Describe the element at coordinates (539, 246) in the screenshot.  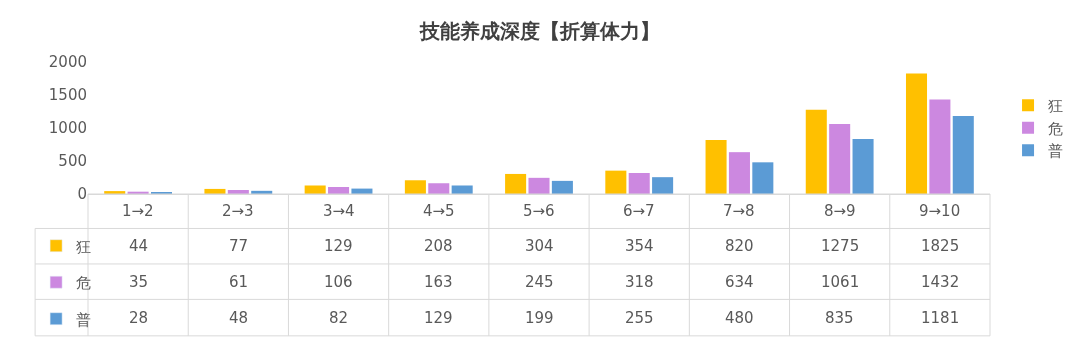
I see `data-label: 304` at that location.